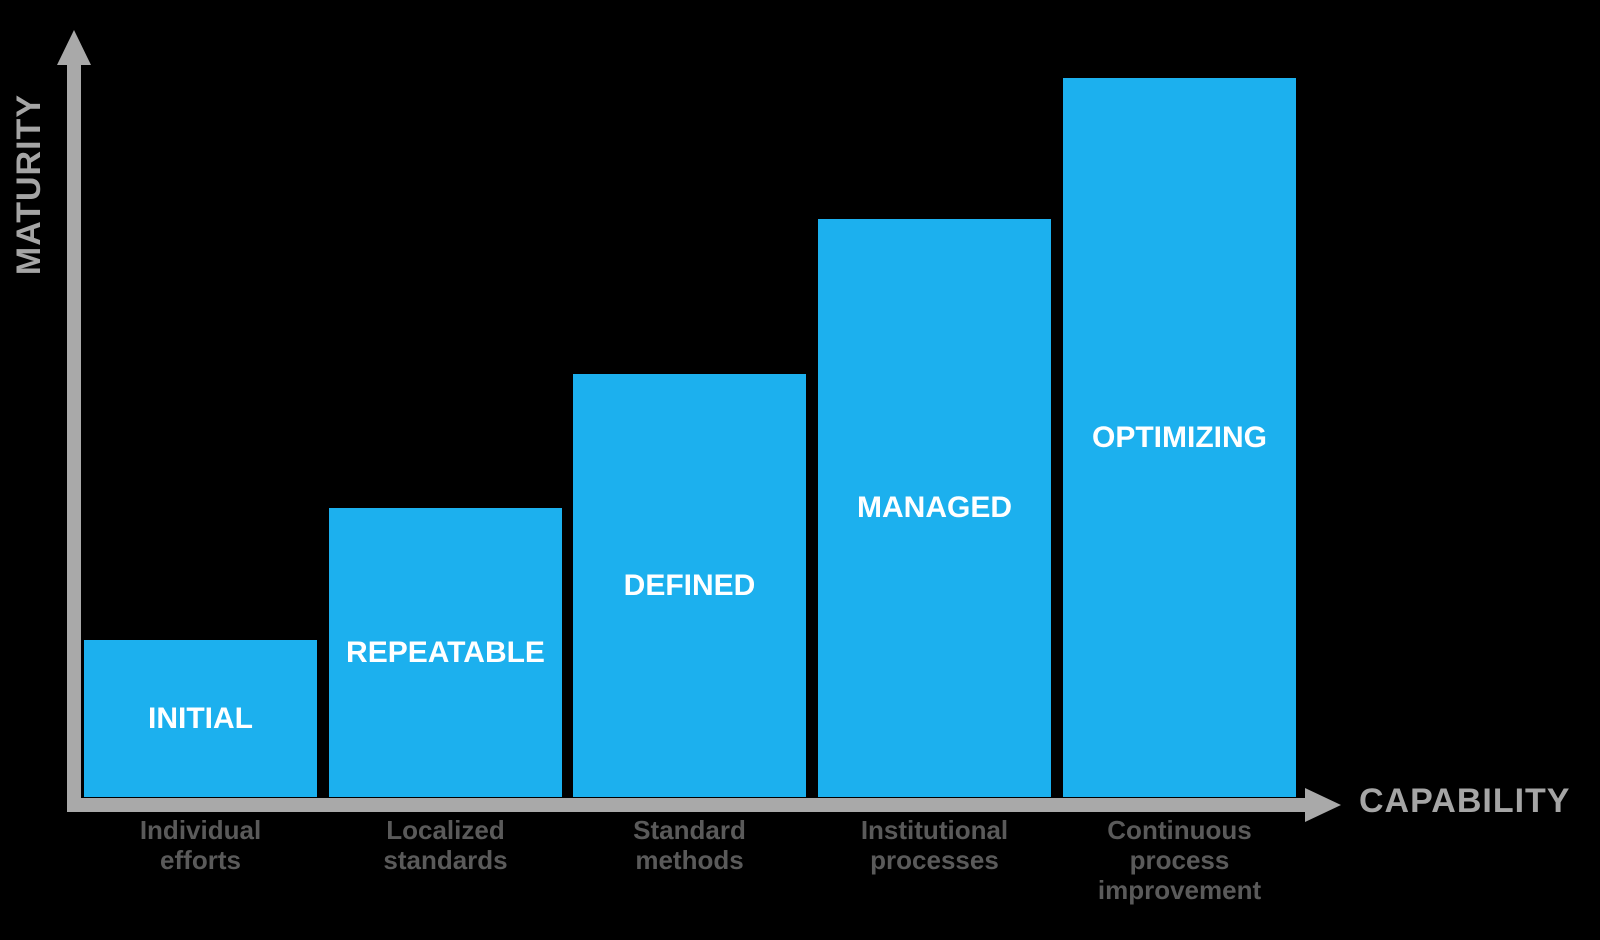 The image size is (1600, 940). Describe the element at coordinates (74, 435) in the screenshot. I see `y-axis-line` at that location.